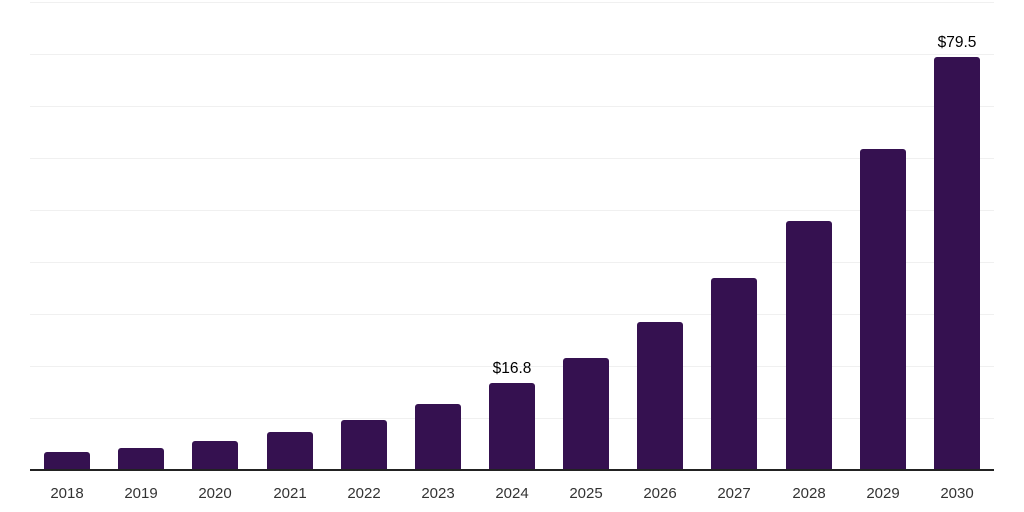 The height and width of the screenshot is (512, 1024). What do you see at coordinates (957, 42) in the screenshot?
I see `data-label-2030: $79.5` at bounding box center [957, 42].